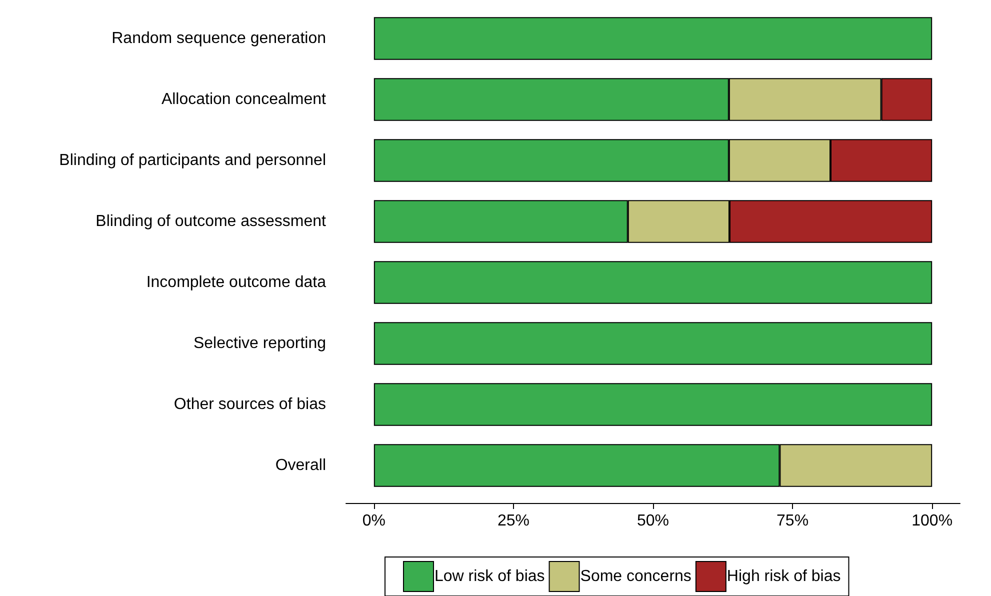 This screenshot has height=596, width=991. What do you see at coordinates (374, 521) in the screenshot?
I see `x-tick-label: 0%` at bounding box center [374, 521].